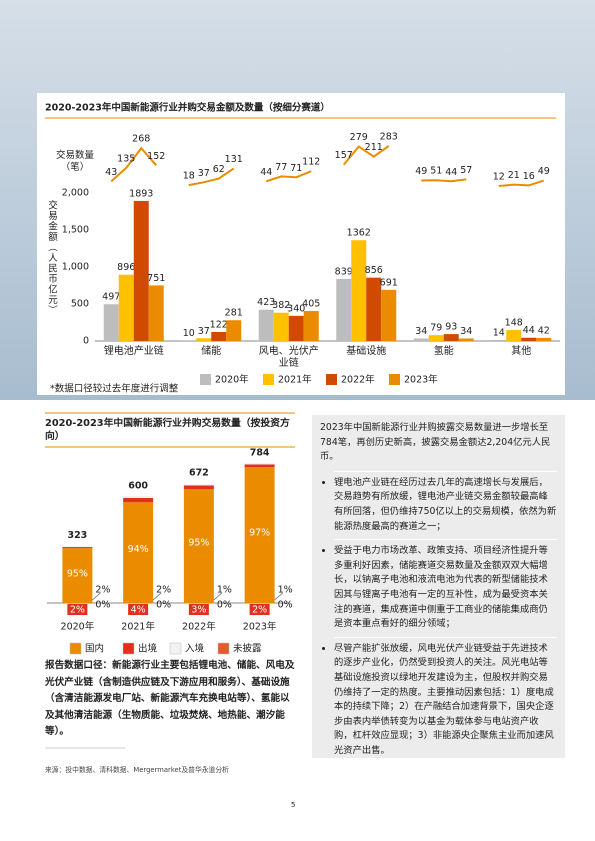 This screenshot has height=841, width=595. What do you see at coordinates (529, 176) in the screenshot?
I see `count-label: 16` at bounding box center [529, 176].